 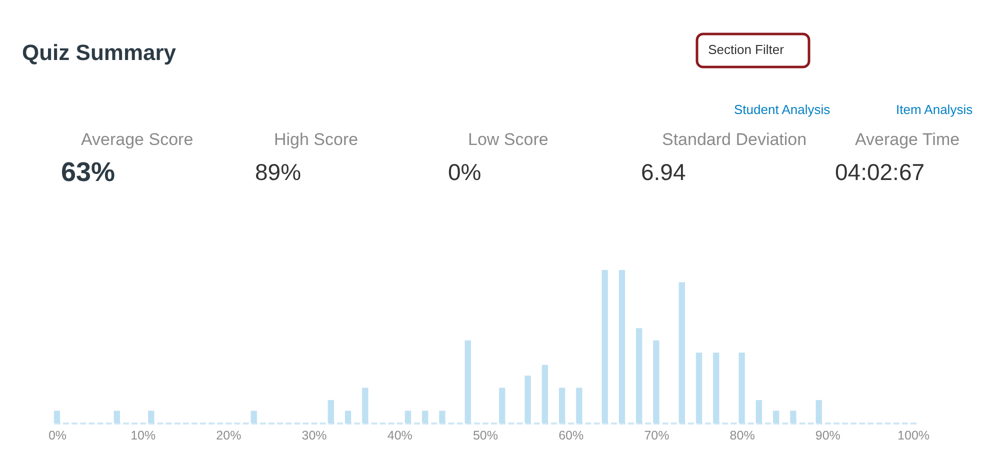 I want to click on x-tick-label: 0%, so click(x=57, y=435).